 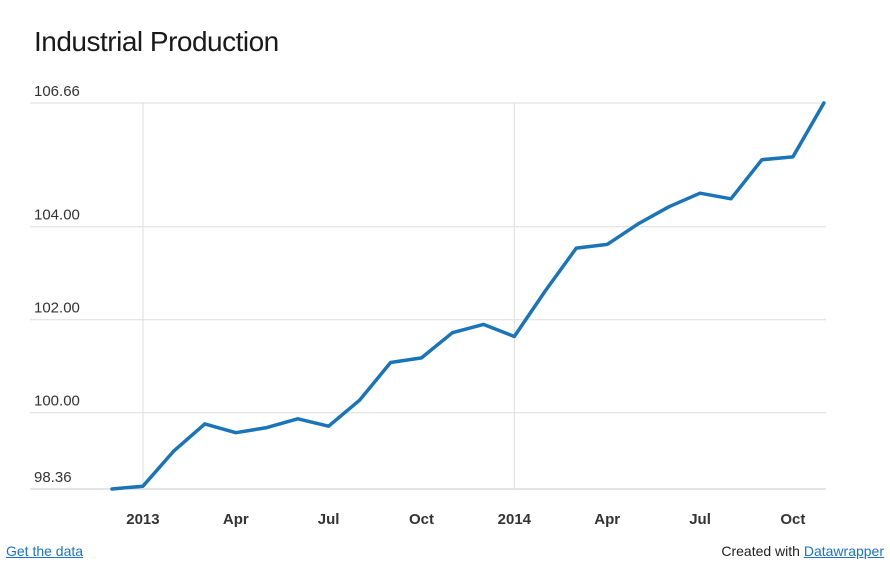 What do you see at coordinates (57, 215) in the screenshot?
I see `y-tick-label: 104.00` at bounding box center [57, 215].